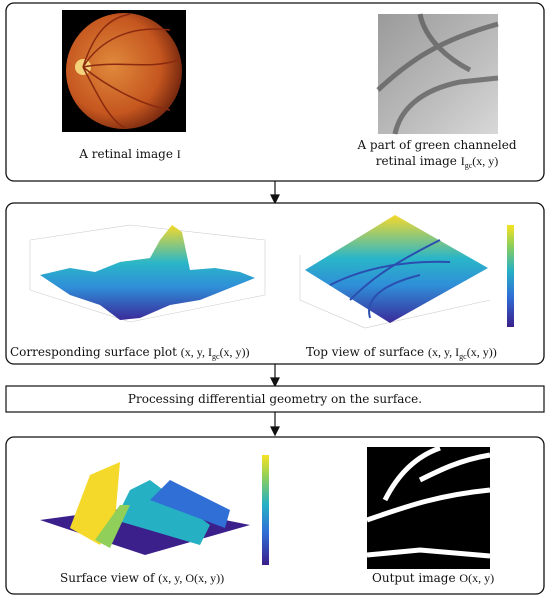 The width and height of the screenshot is (550, 598). What do you see at coordinates (436, 145) in the screenshot?
I see `caption: A part of green channeled` at bounding box center [436, 145].